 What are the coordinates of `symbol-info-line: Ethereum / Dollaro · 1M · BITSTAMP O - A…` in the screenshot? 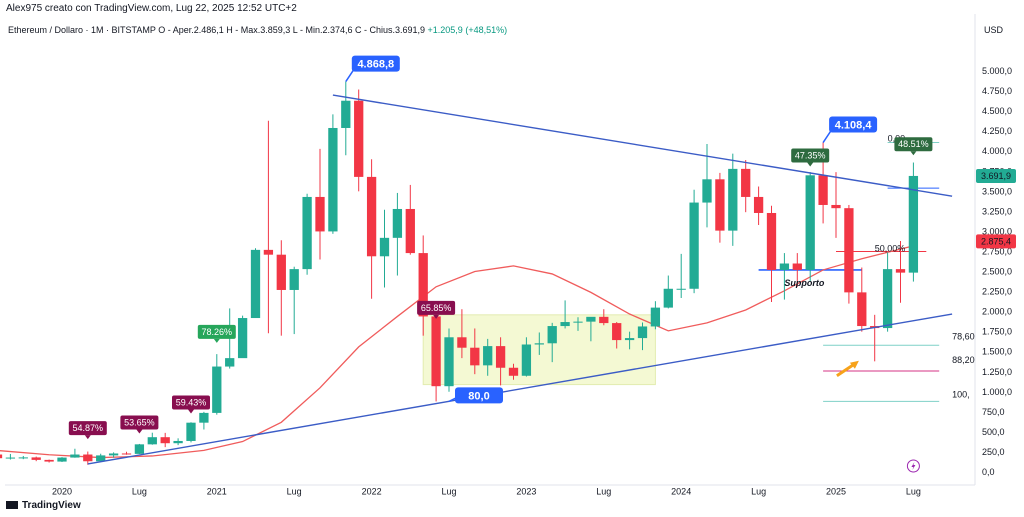 It's located at (257, 30).